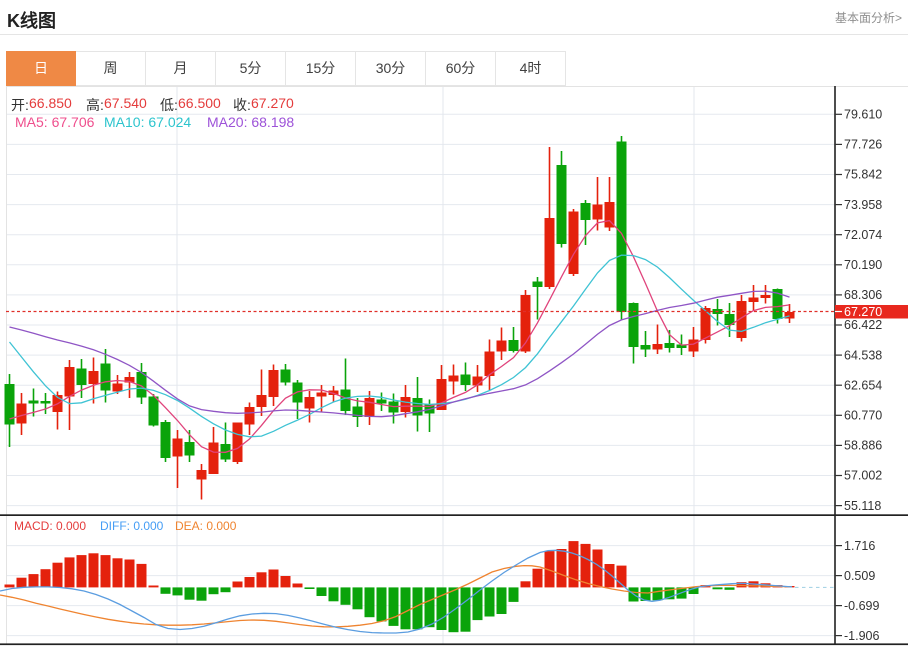 The image size is (908, 647). What do you see at coordinates (863, 205) in the screenshot?
I see `svg-text: 73.958` at bounding box center [863, 205].